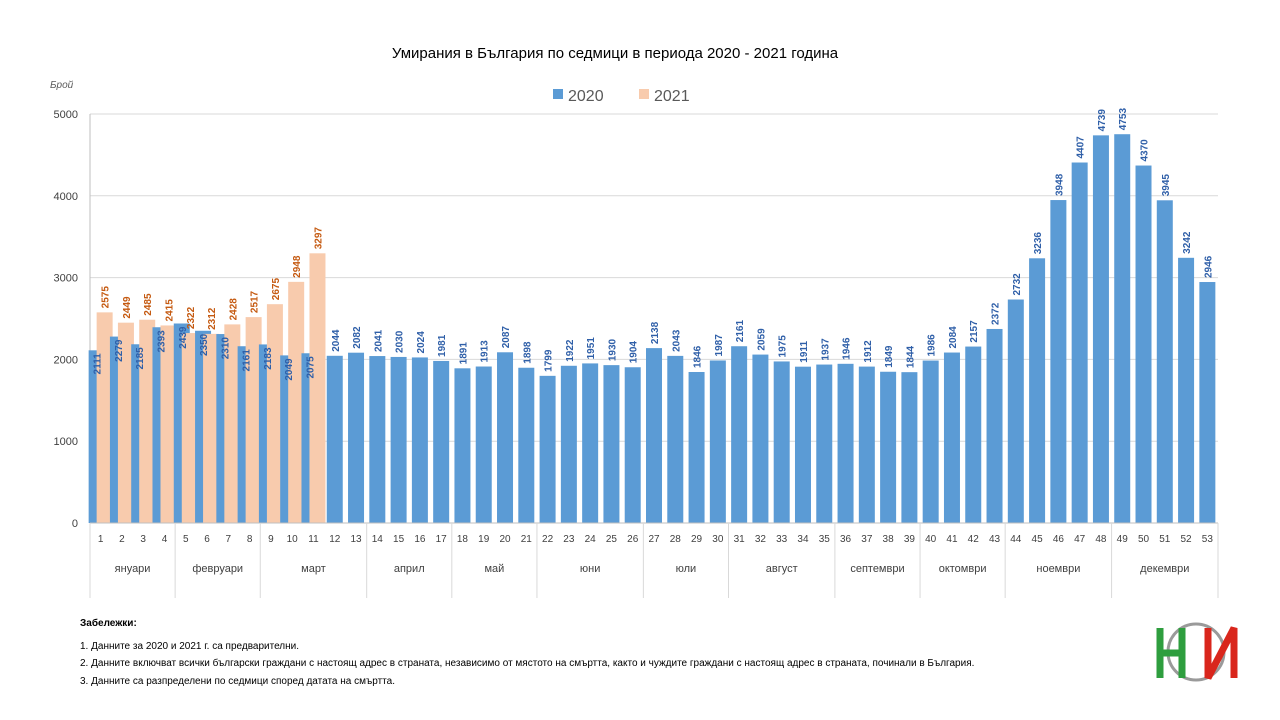 The width and height of the screenshot is (1280, 720). I want to click on group-label: април, so click(409, 569).